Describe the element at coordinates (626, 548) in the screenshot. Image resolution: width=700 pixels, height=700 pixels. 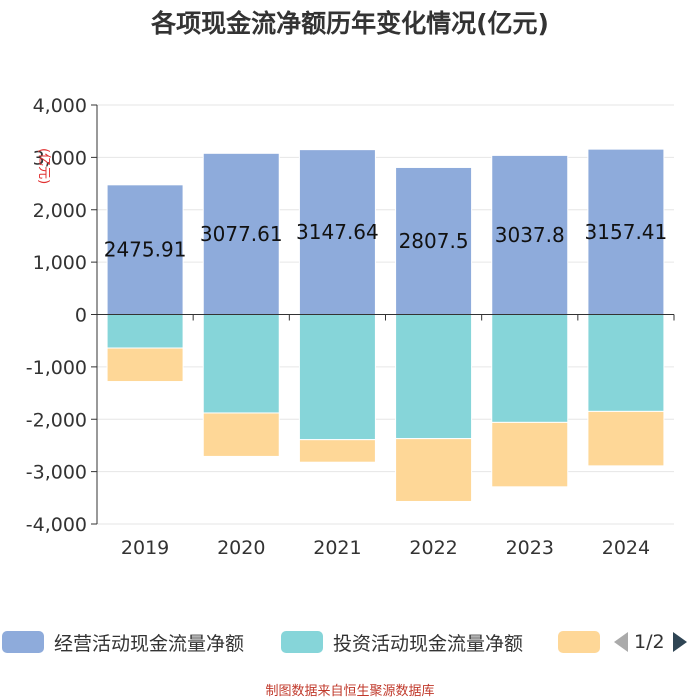
I see `x-tick-label: 2024` at that location.